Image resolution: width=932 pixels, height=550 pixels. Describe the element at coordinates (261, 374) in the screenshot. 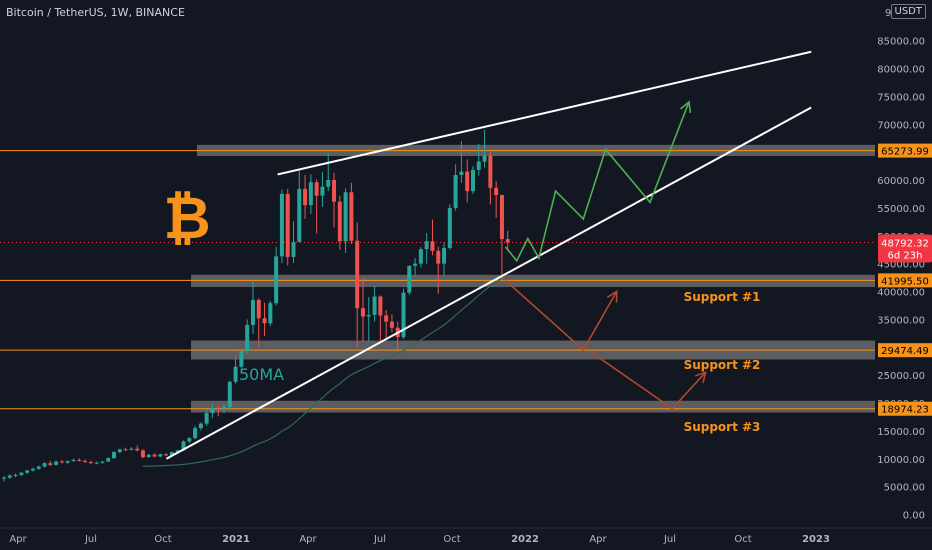

I see `ma-label: 50MA` at that location.